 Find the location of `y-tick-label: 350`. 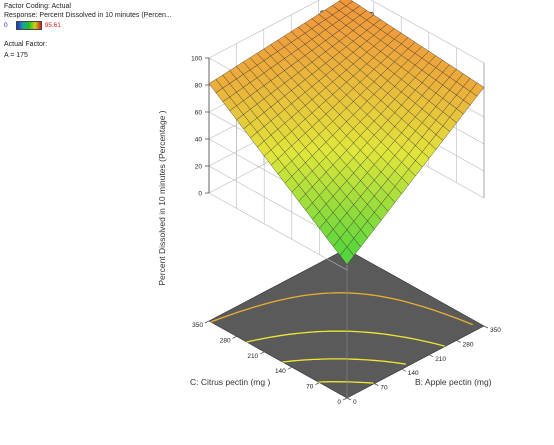

y-tick-label: 350 is located at coordinates (197, 325).